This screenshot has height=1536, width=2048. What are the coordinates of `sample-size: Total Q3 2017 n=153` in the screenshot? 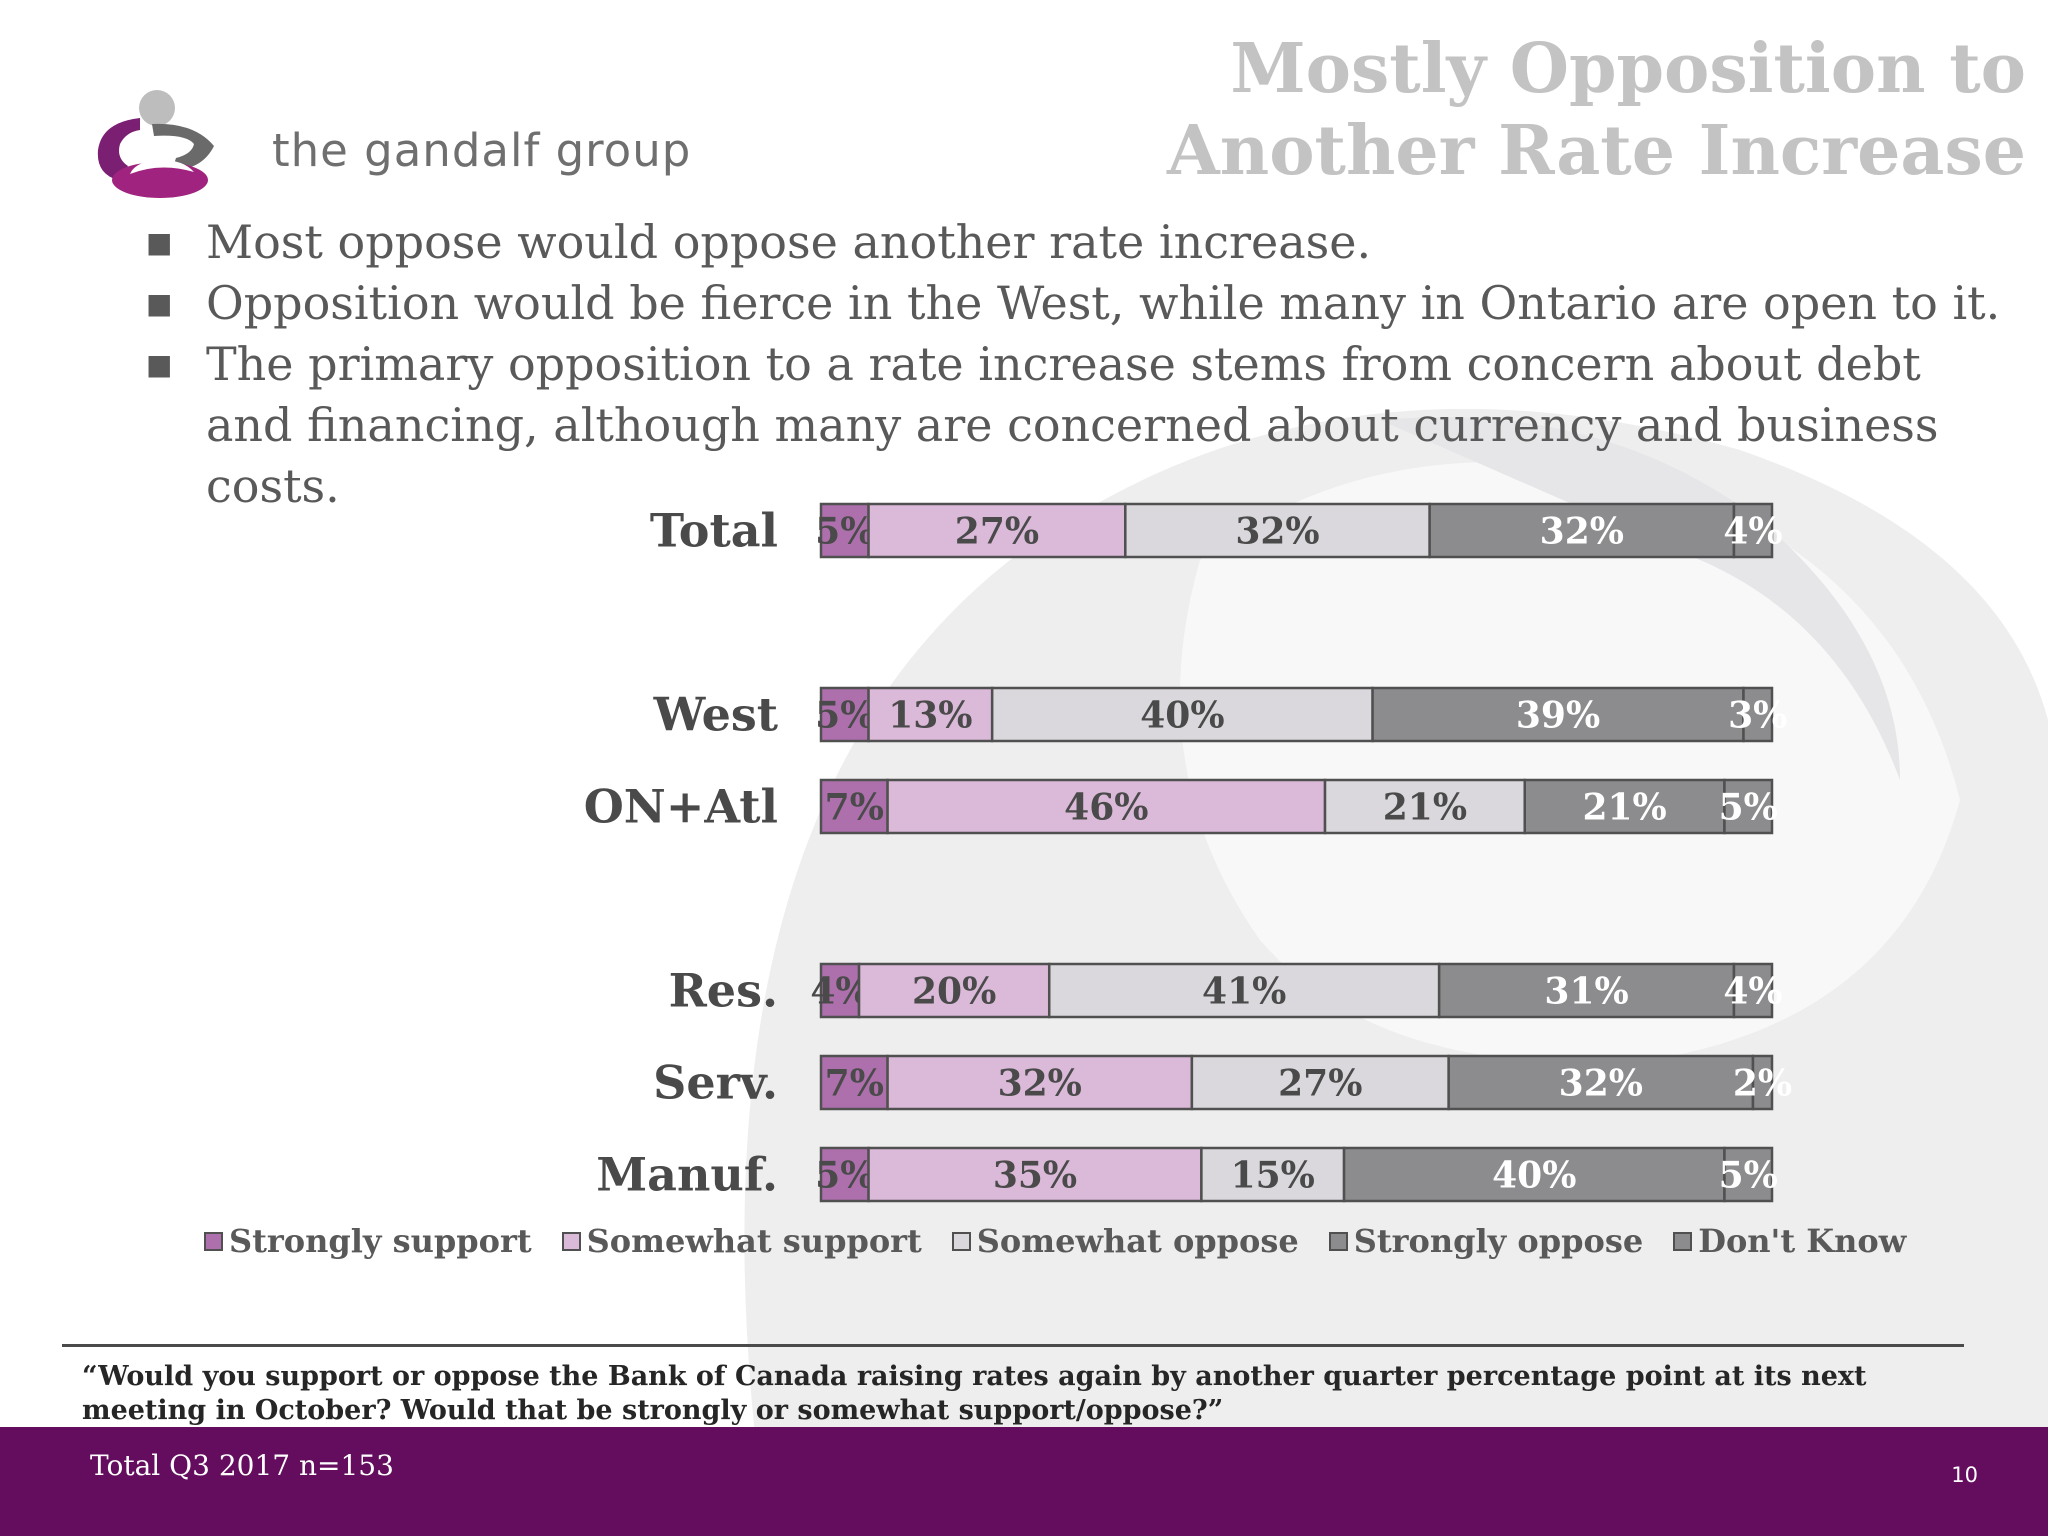 It's located at (242, 1465).